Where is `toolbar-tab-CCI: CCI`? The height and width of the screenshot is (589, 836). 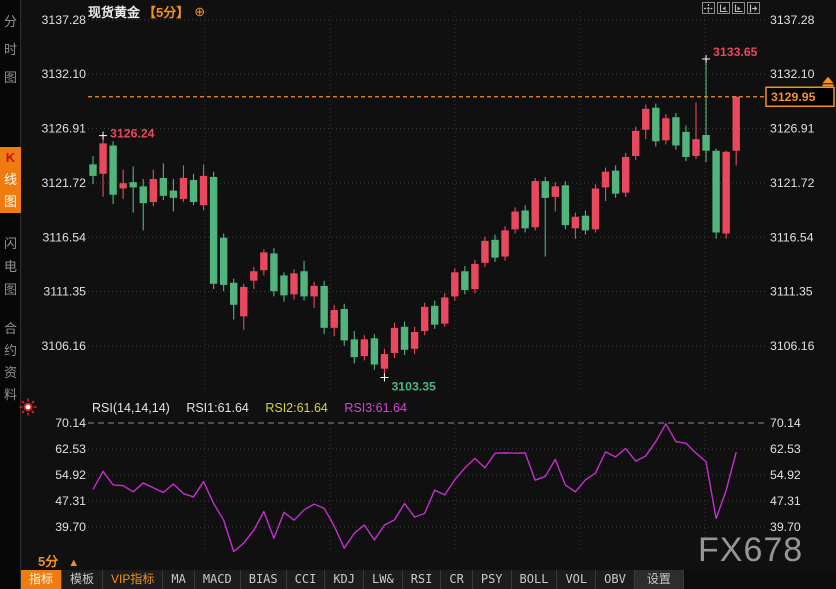
toolbar-tab-CCI: CCI is located at coordinates (306, 579).